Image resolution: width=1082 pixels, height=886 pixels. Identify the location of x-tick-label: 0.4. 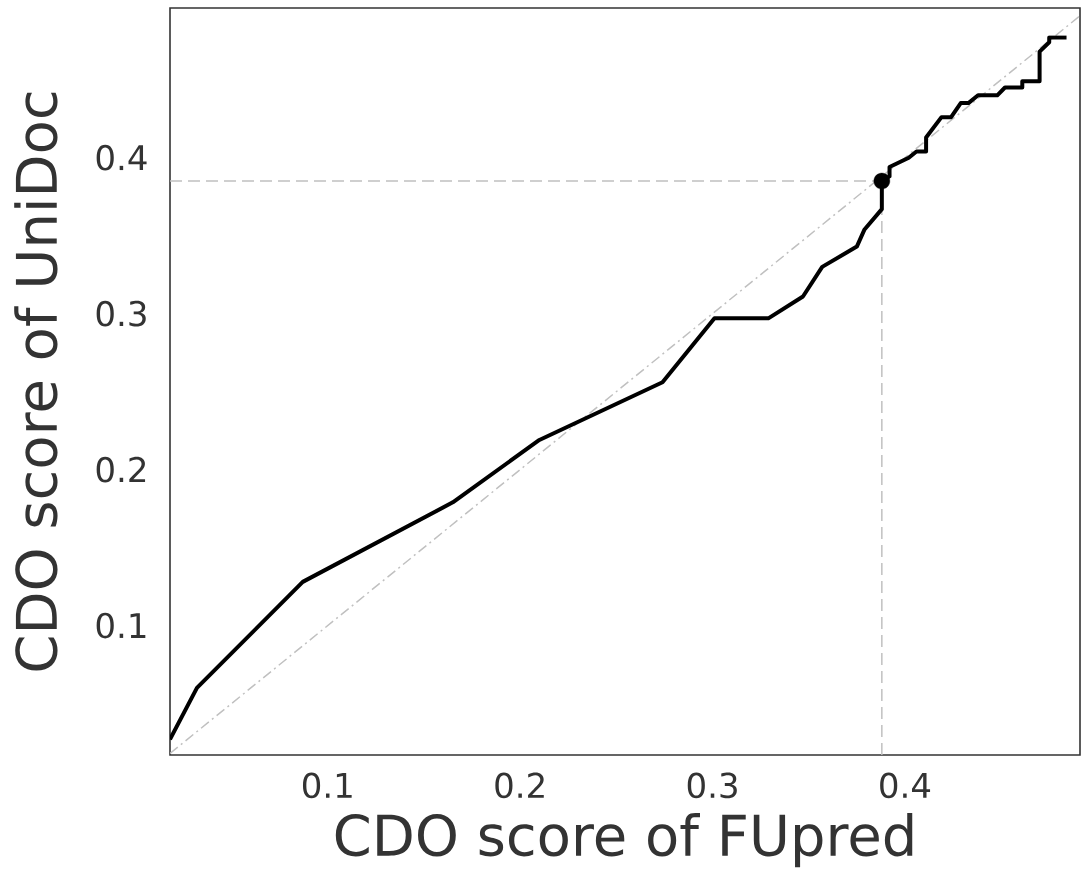
(905, 785).